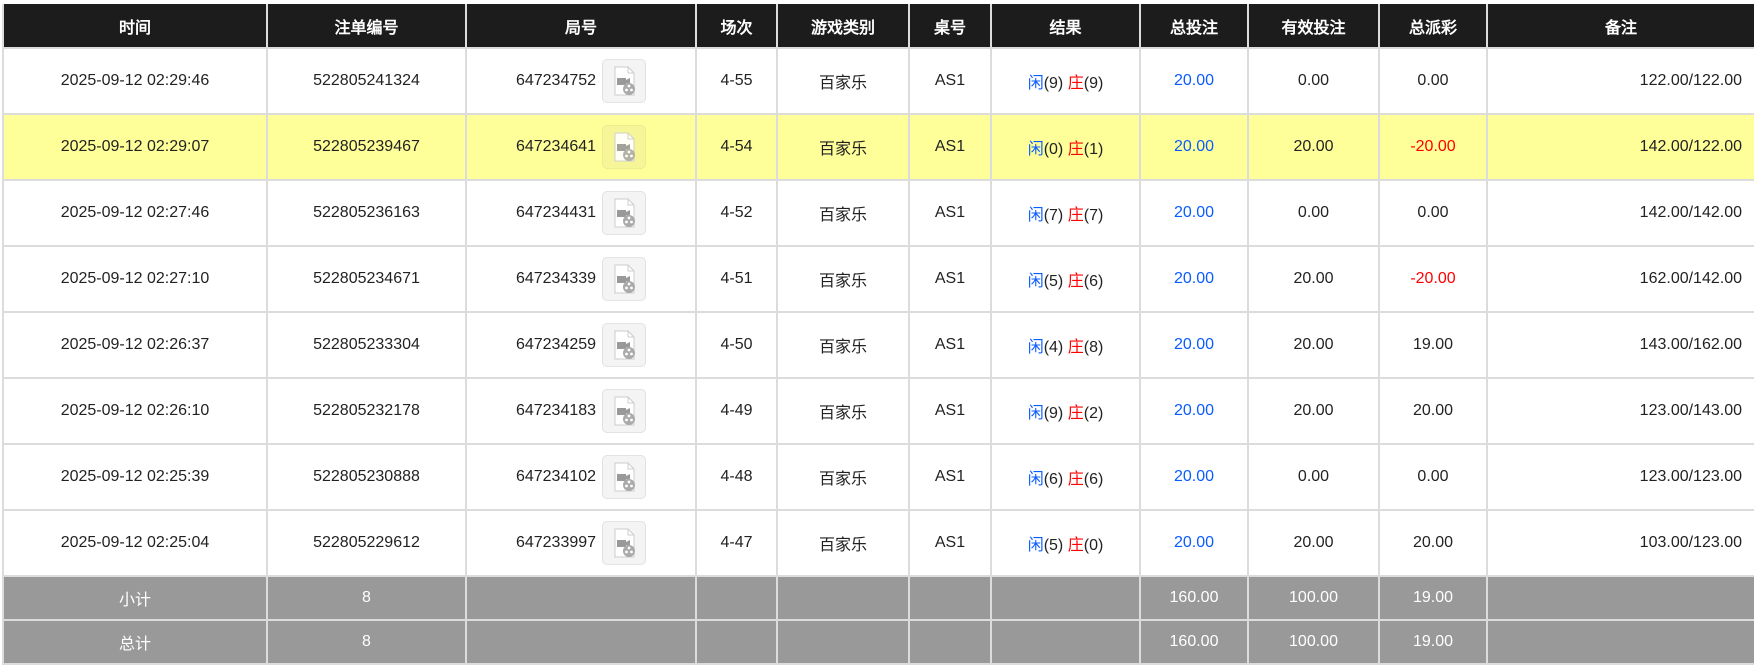 This screenshot has height=672, width=1754. Describe the element at coordinates (1065, 477) in the screenshot. I see `result-cell: 闲(6) 庄(6)` at that location.